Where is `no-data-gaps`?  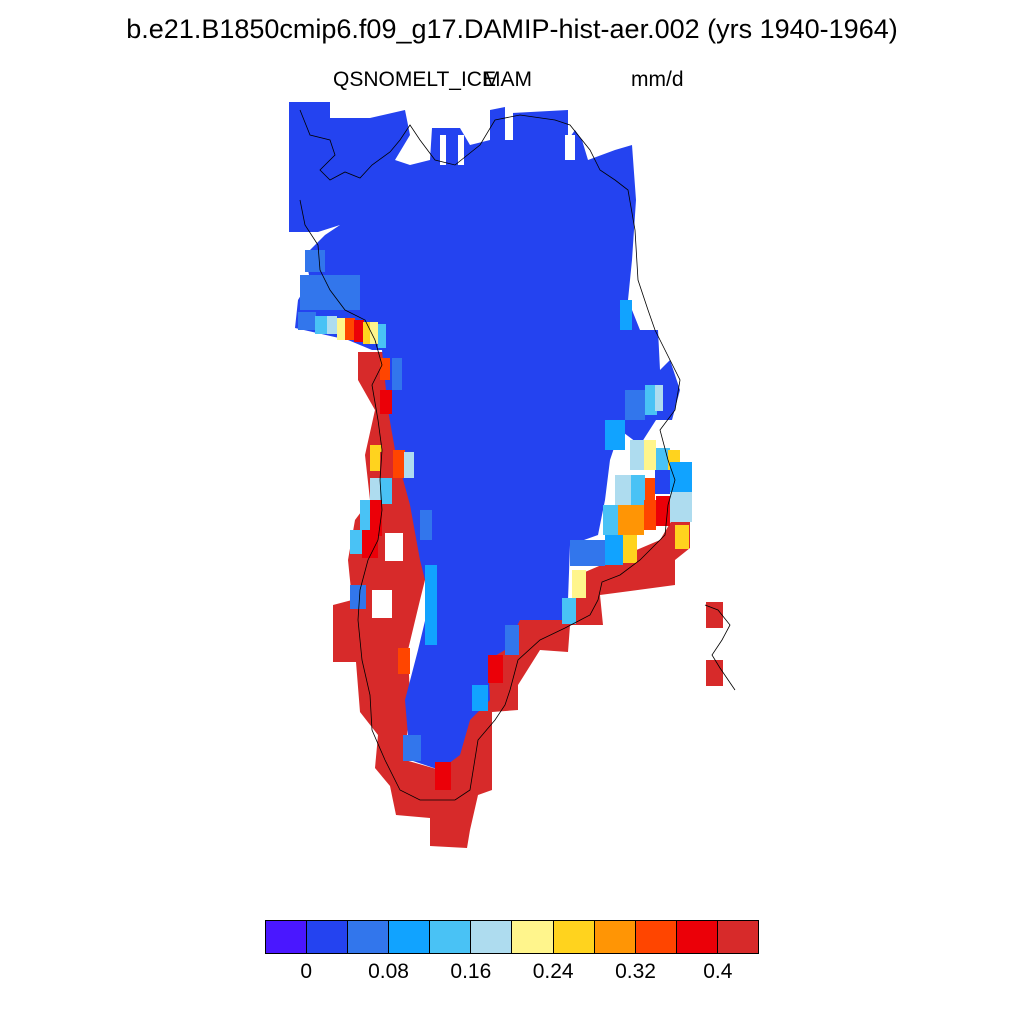
no-data-gaps is located at coordinates (473, 364).